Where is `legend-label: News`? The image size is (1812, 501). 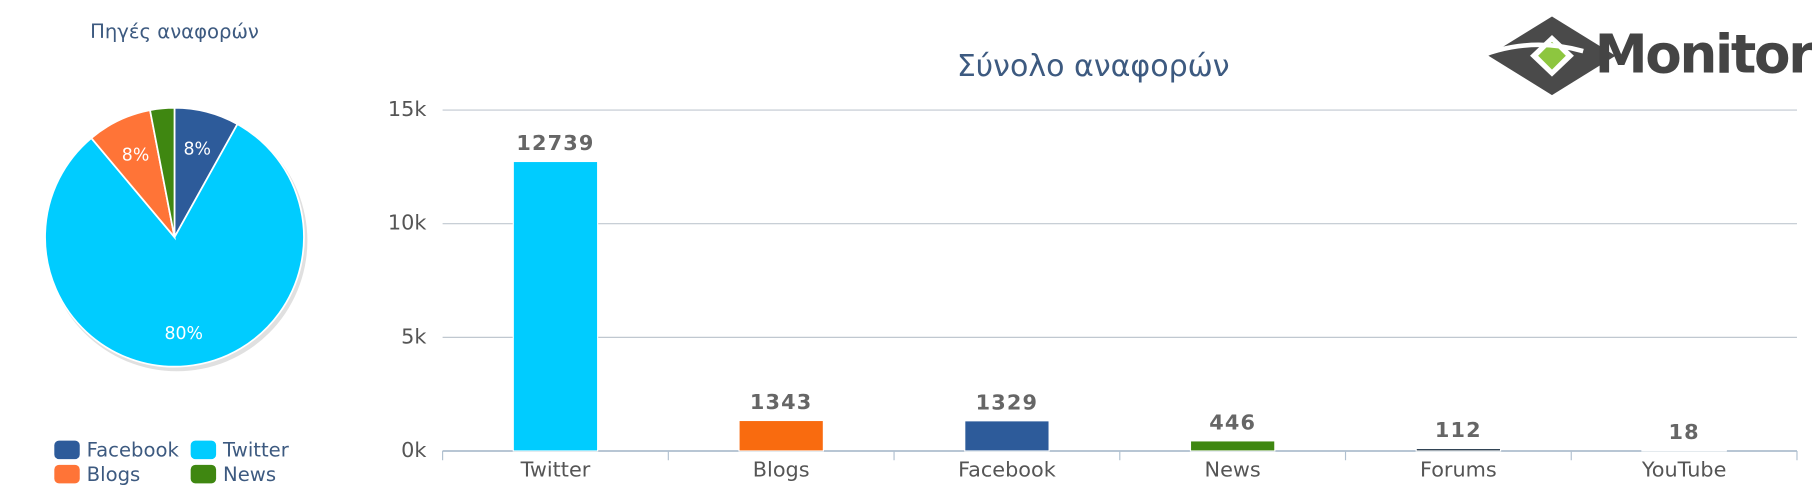 legend-label: News is located at coordinates (249, 474).